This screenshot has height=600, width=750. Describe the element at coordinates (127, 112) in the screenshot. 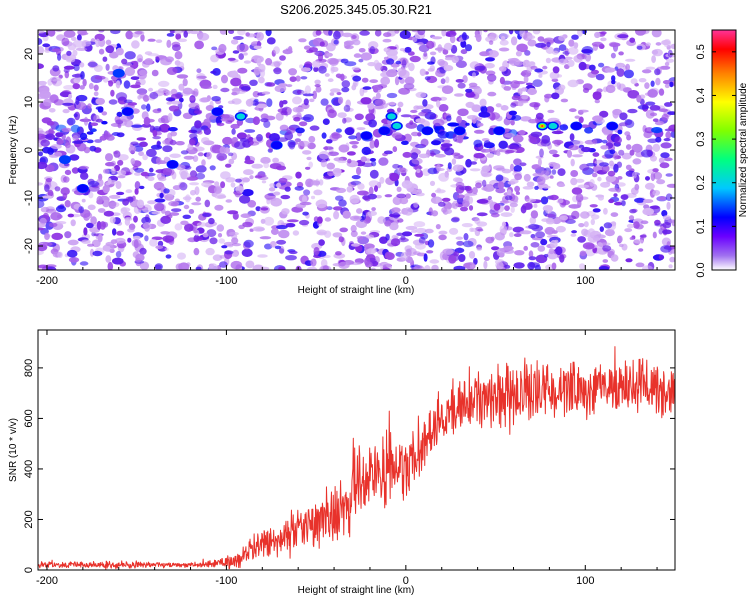

I see `spectrogram-hotspot` at that location.